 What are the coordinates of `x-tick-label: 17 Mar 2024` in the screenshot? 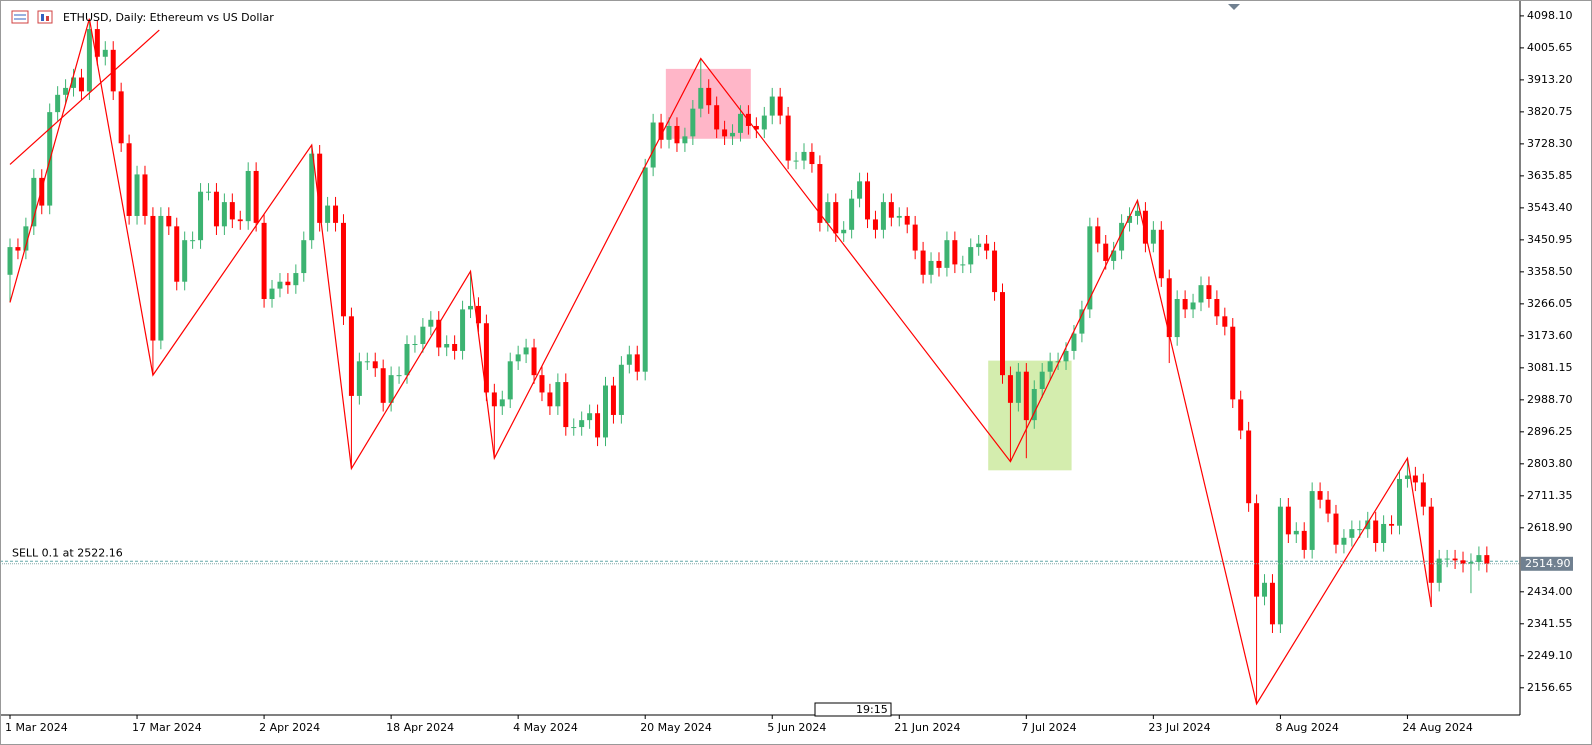 It's located at (167, 727).